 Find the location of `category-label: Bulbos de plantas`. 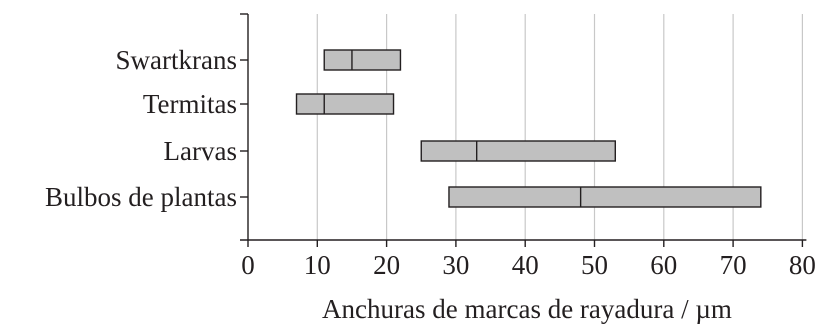

category-label: Bulbos de plantas is located at coordinates (141, 197).